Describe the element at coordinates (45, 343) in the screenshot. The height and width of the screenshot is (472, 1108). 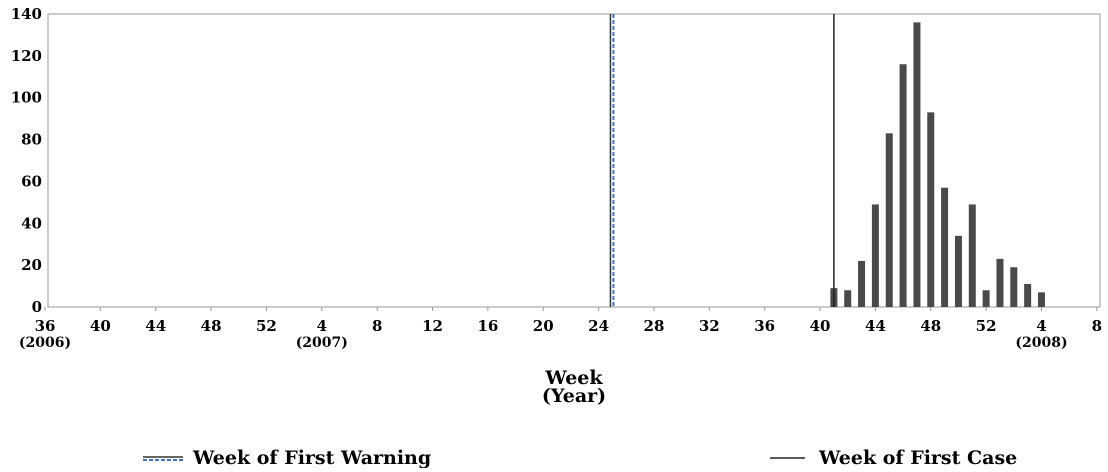
I see `x-tick-year-label: (2006)` at that location.